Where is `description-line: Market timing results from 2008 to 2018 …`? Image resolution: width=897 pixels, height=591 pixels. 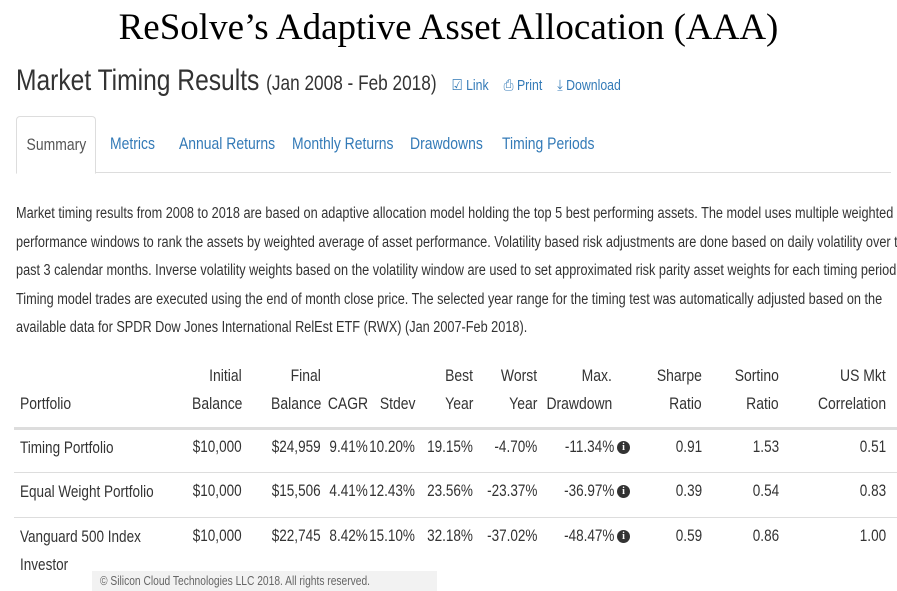 description-line: Market timing results from 2008 to 2018 … is located at coordinates (455, 213).